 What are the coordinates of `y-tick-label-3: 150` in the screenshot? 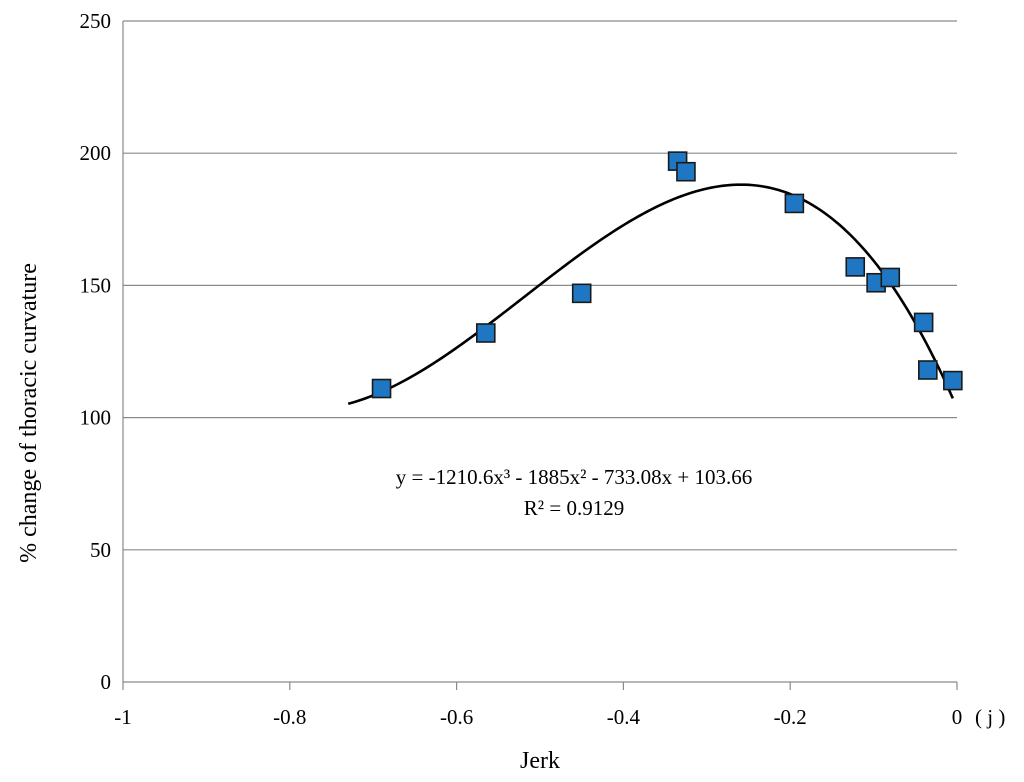 It's located at (96, 285).